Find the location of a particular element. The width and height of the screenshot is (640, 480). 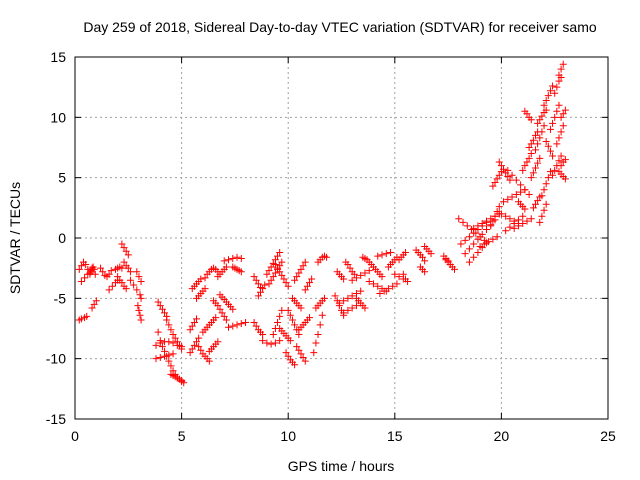

series-seg72 is located at coordinates (422, 269).